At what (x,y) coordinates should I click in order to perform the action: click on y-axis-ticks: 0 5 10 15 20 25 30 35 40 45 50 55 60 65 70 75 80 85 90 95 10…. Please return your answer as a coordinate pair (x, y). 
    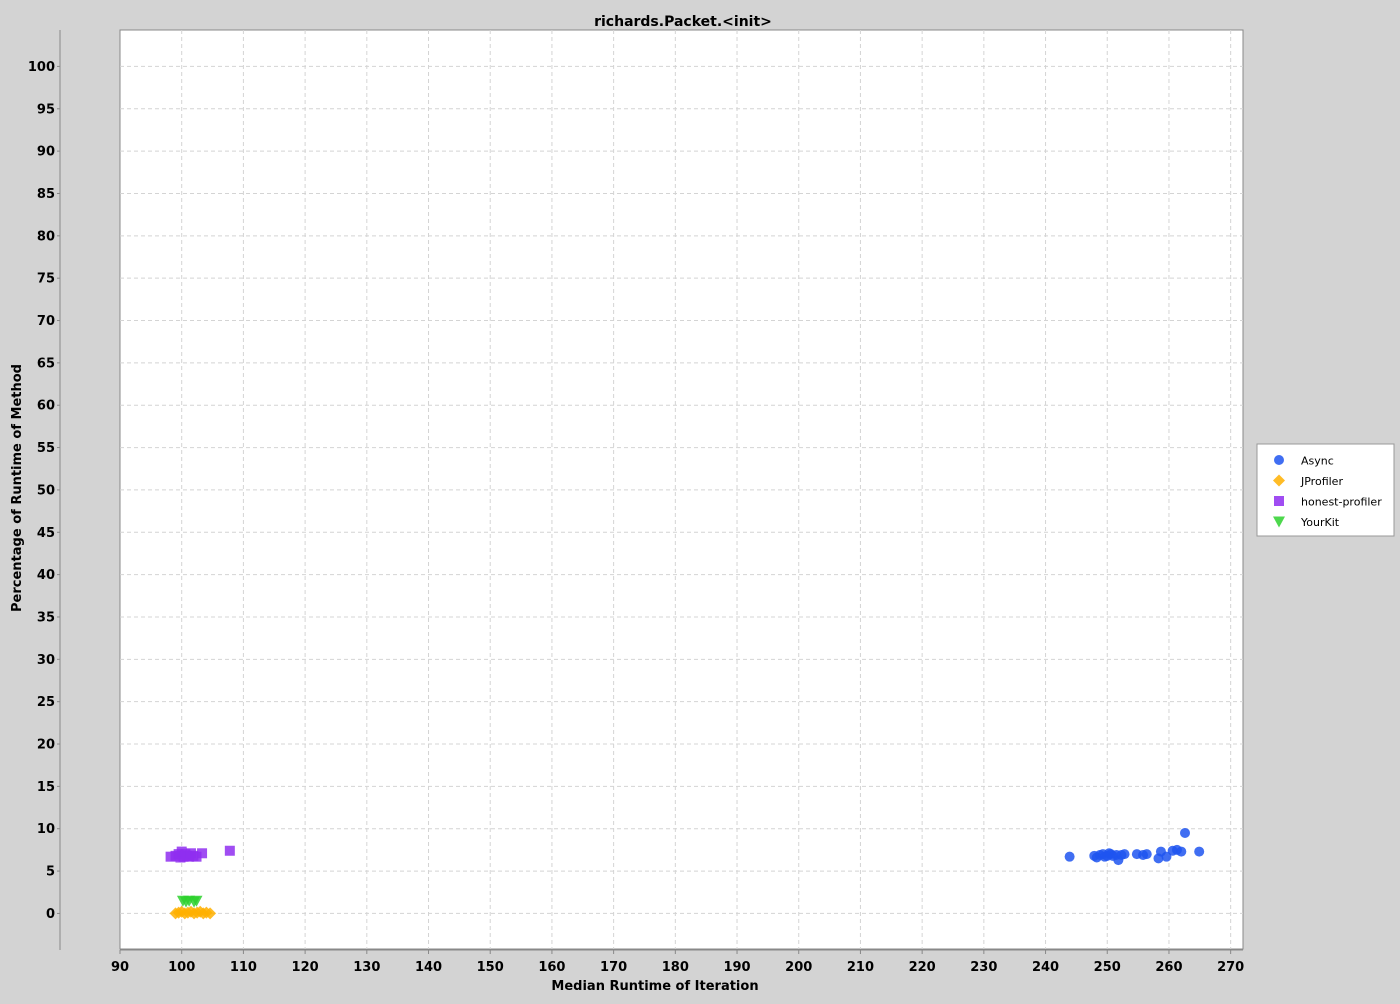
    Looking at the image, I should click on (44, 491).